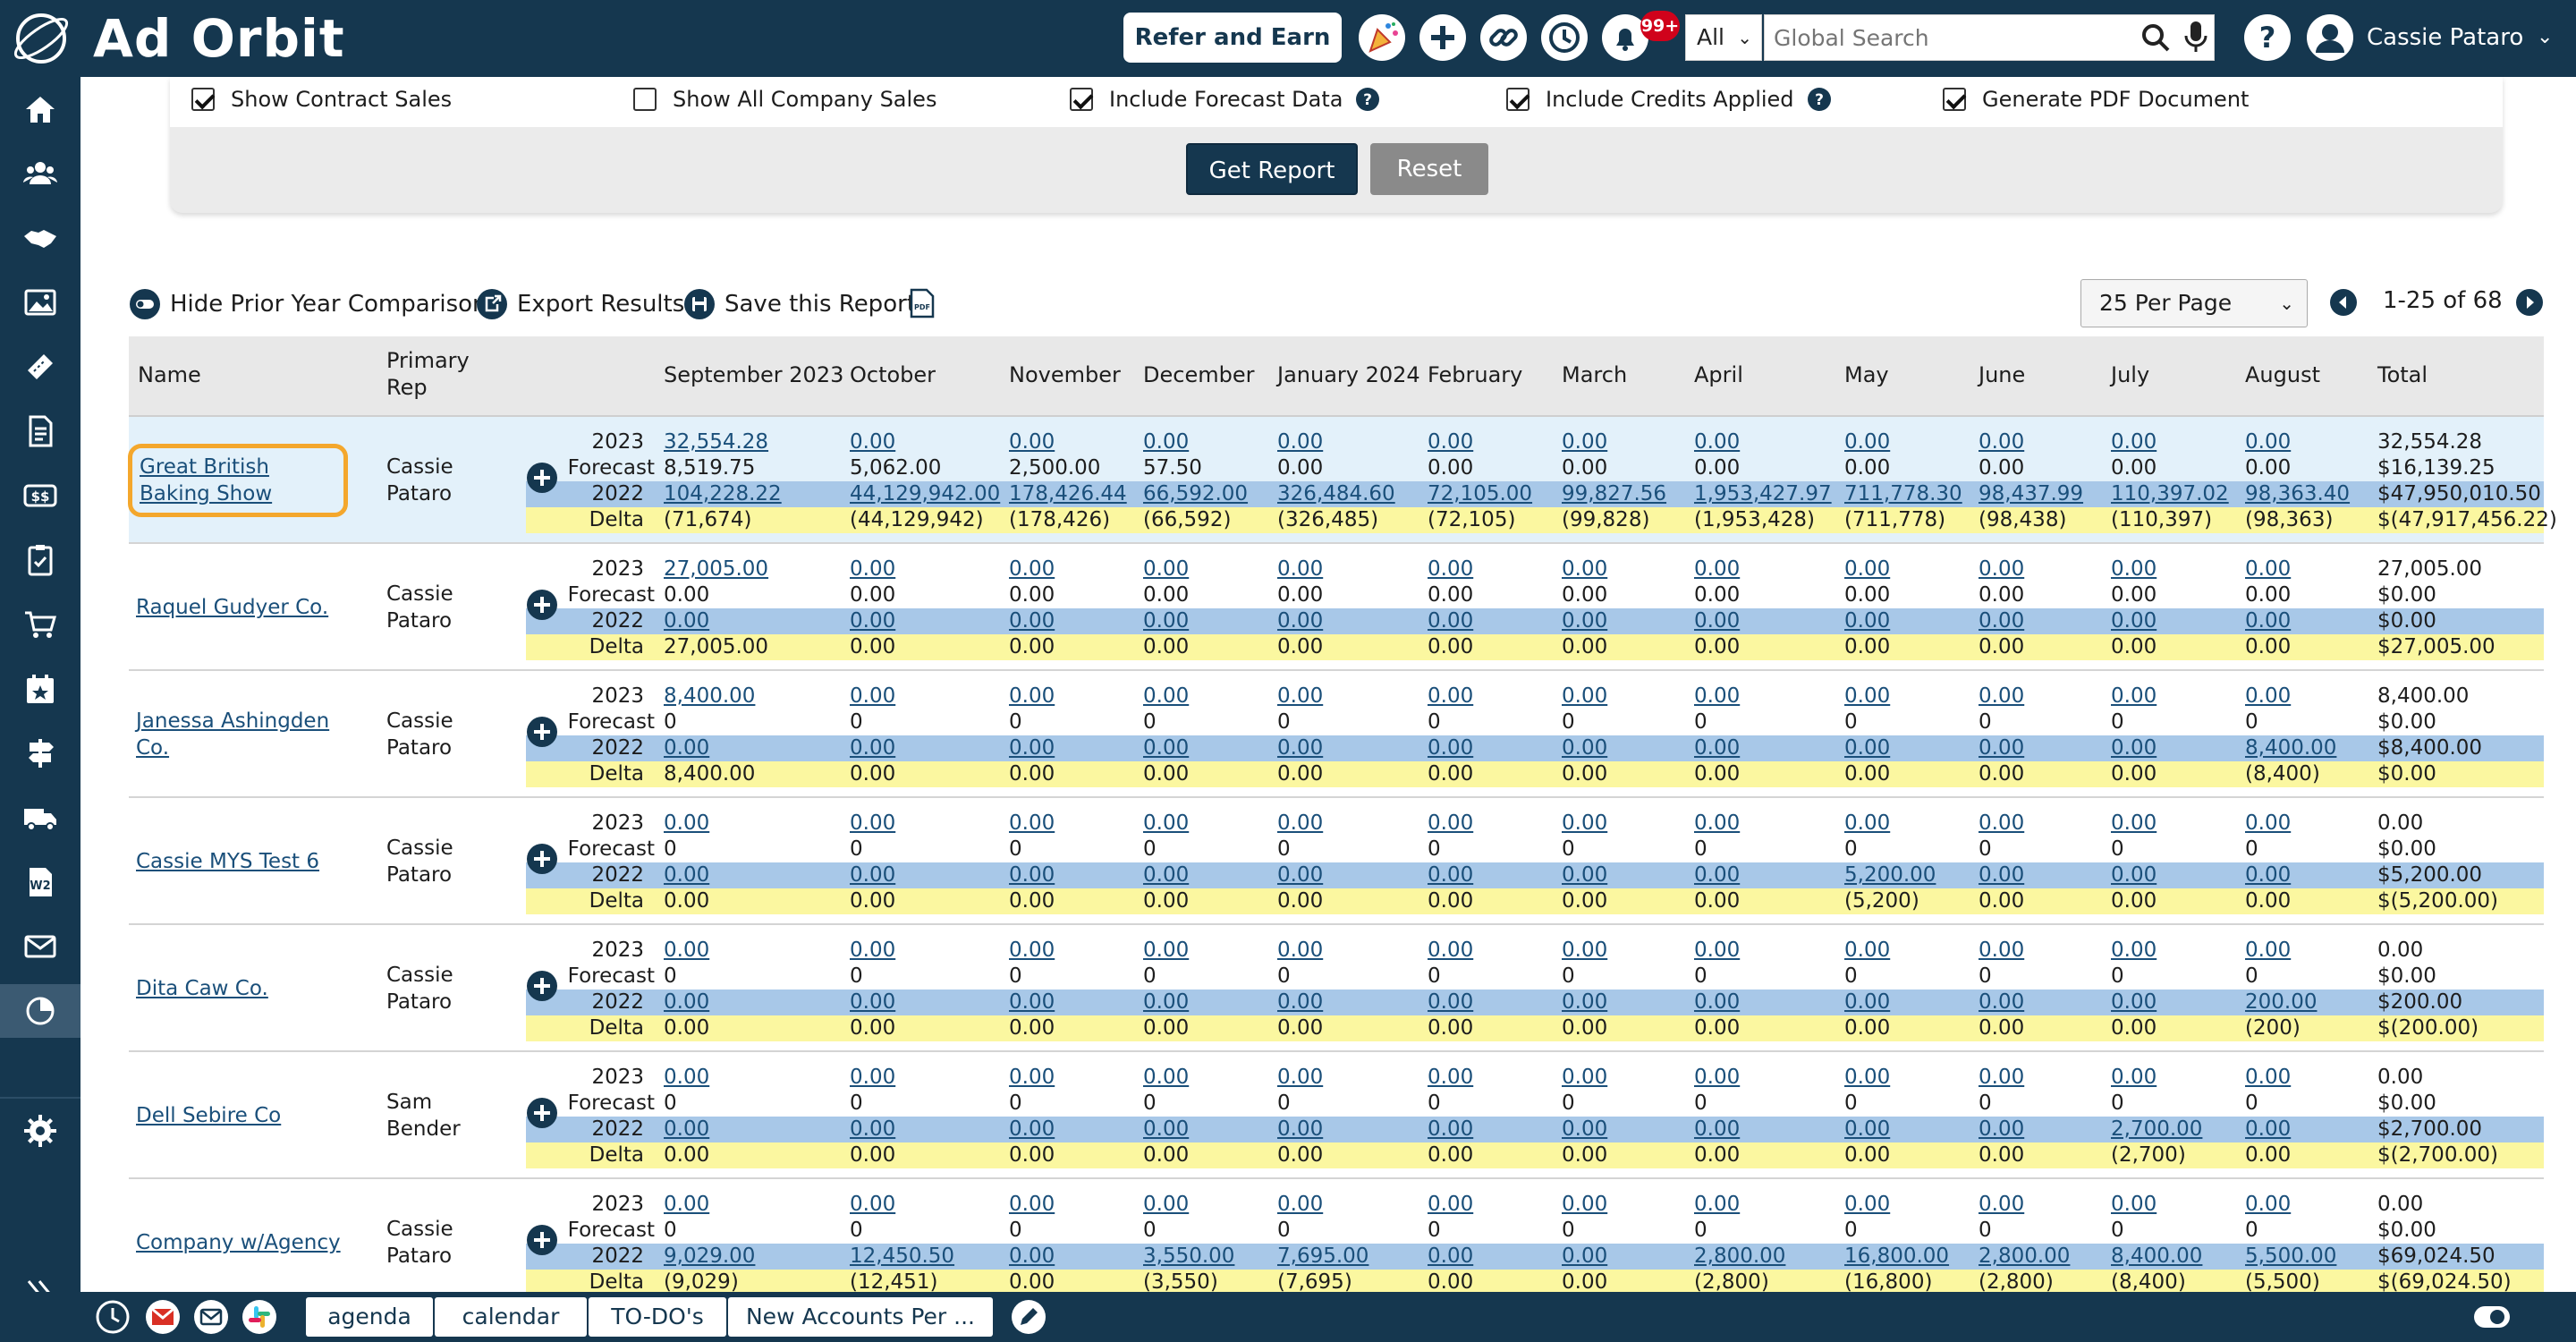 This screenshot has width=2576, height=1342. Describe the element at coordinates (1614, 494) in the screenshot. I see `value-cell-r2022: 99,827.56` at that location.